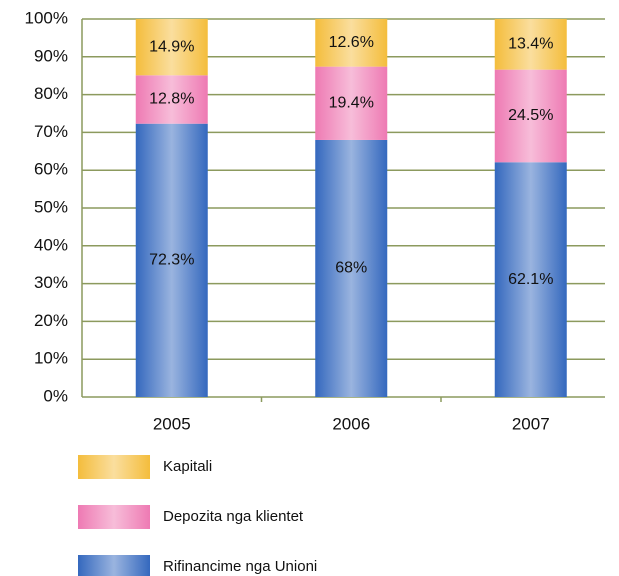 This screenshot has width=619, height=576. What do you see at coordinates (51, 206) in the screenshot?
I see `y-tick-label: 50%` at bounding box center [51, 206].